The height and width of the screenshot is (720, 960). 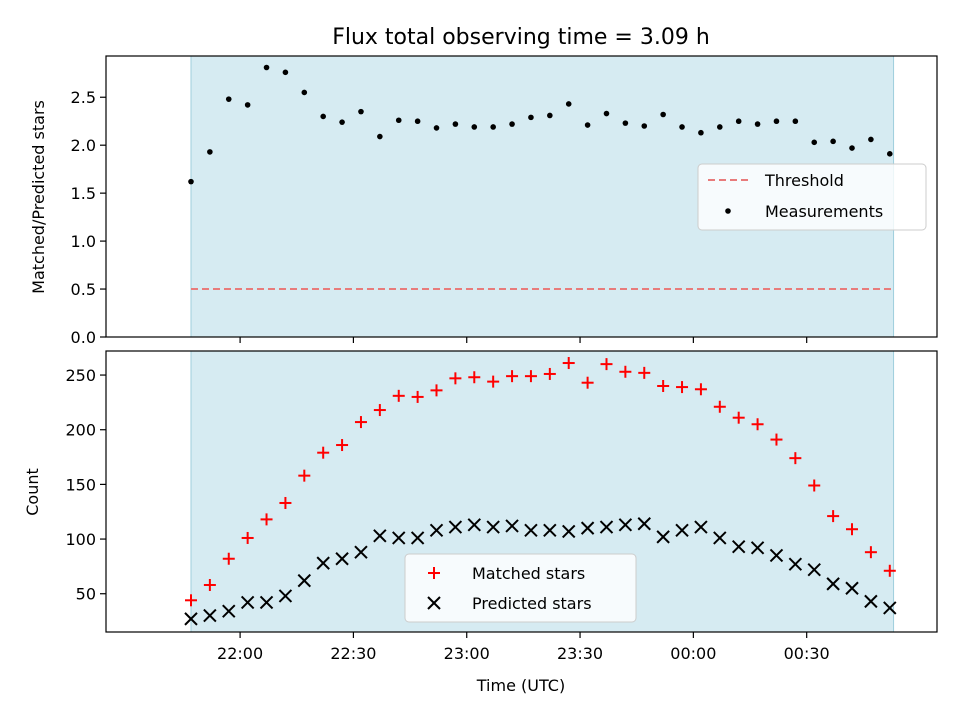 I want to click on matched-legend-label: Matched stars, so click(x=528, y=573).